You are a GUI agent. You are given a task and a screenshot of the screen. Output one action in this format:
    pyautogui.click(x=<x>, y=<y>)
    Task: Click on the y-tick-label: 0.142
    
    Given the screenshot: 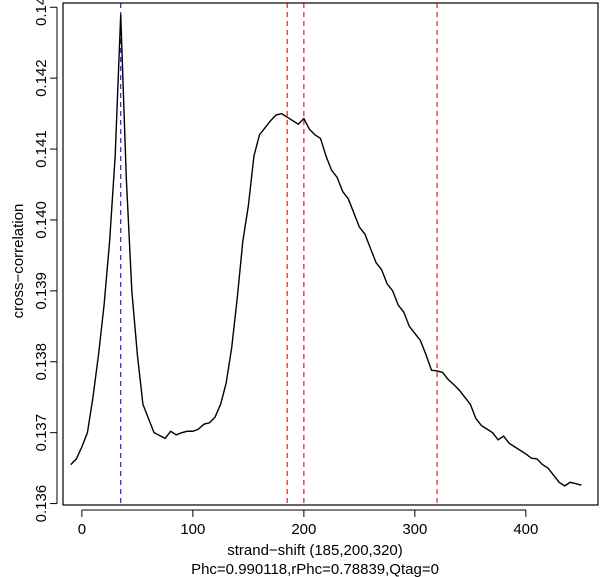 What is the action you would take?
    pyautogui.click(x=41, y=78)
    